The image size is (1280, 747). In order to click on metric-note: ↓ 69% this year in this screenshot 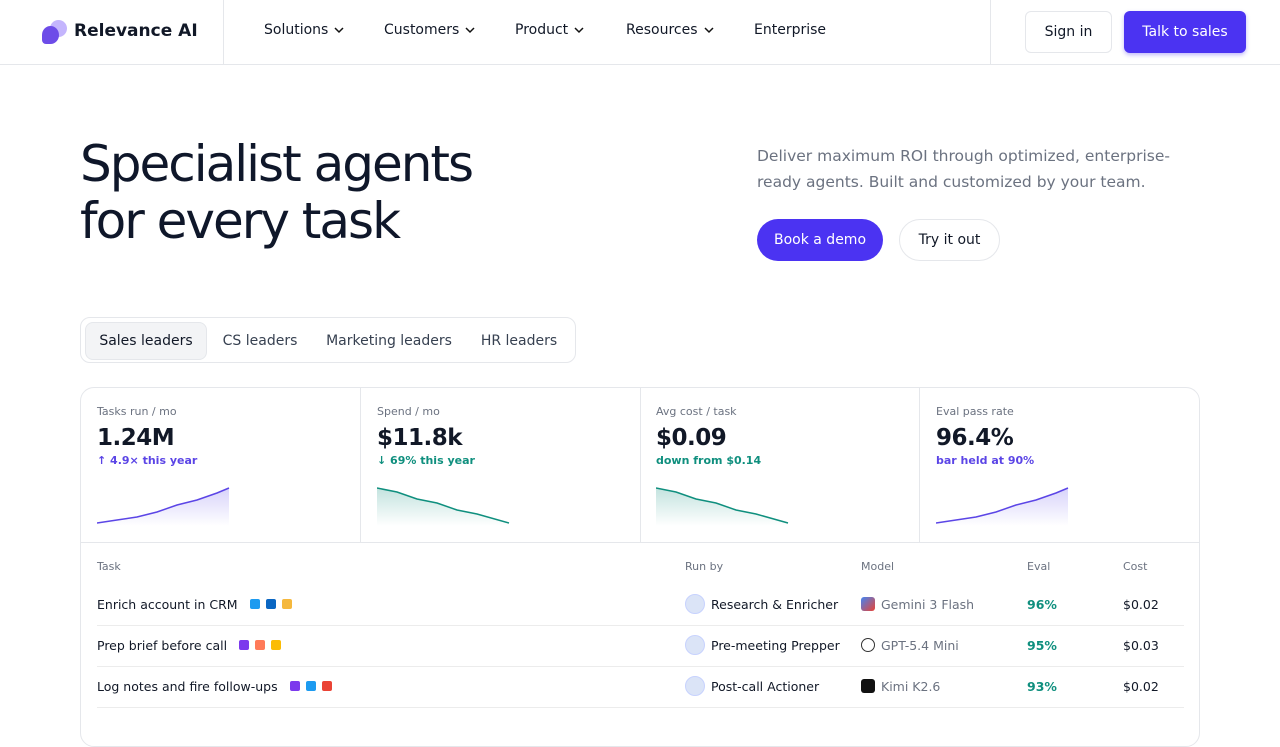, I will do `click(426, 460)`.